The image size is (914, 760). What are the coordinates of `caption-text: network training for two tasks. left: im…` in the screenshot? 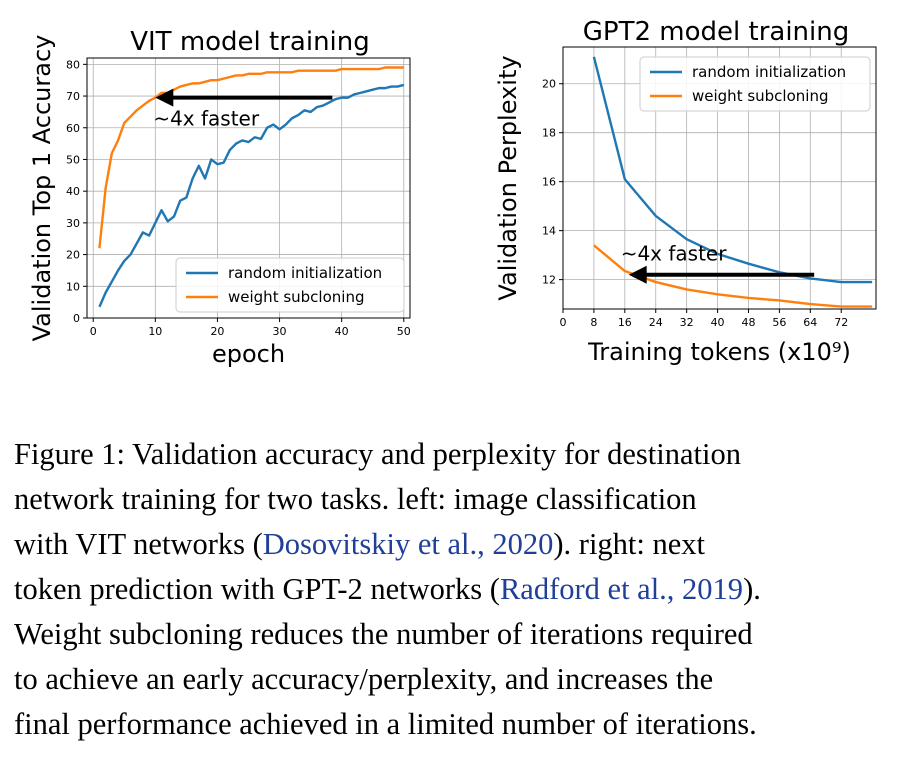 It's located at (355, 499).